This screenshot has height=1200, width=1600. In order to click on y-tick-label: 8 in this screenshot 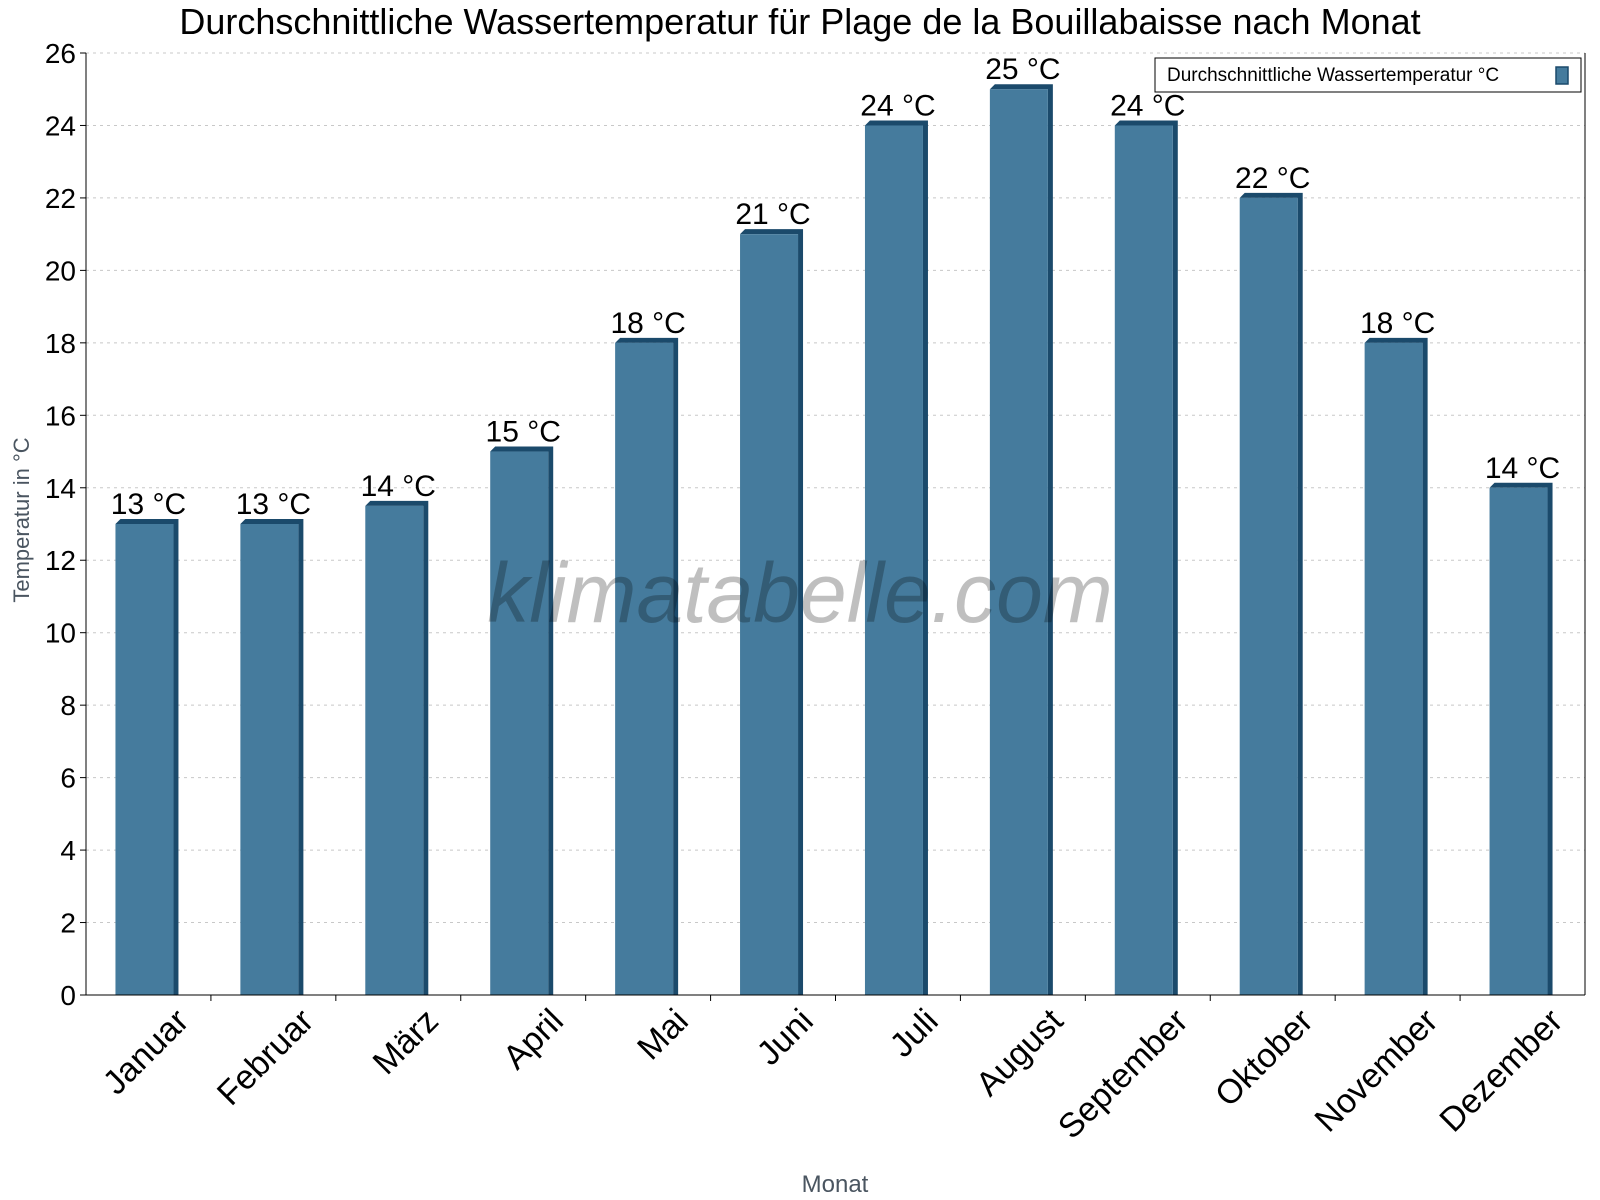, I will do `click(68, 705)`.